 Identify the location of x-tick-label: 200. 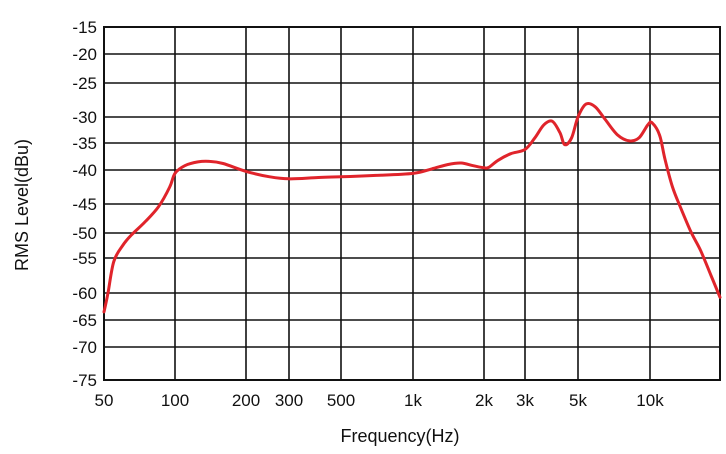
(246, 400).